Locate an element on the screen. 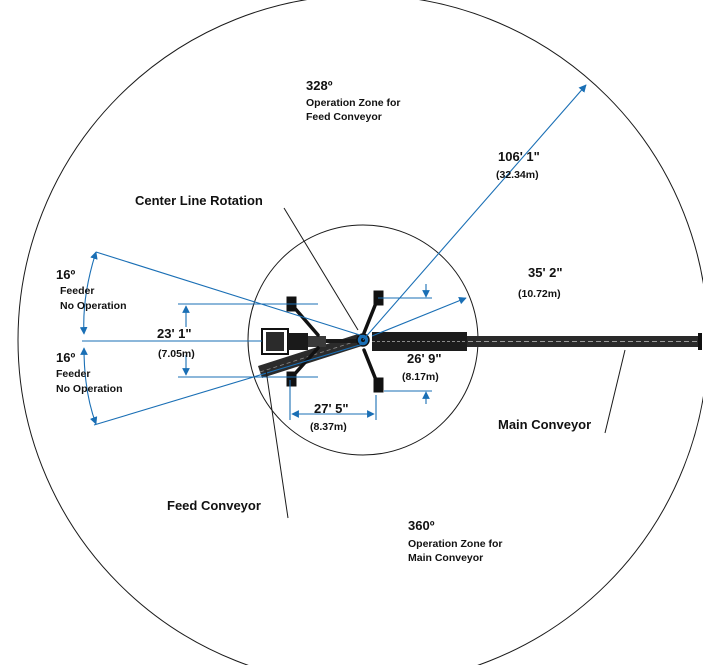 This screenshot has width=703, height=665. inner-radius-arrow is located at coordinates (419, 317).